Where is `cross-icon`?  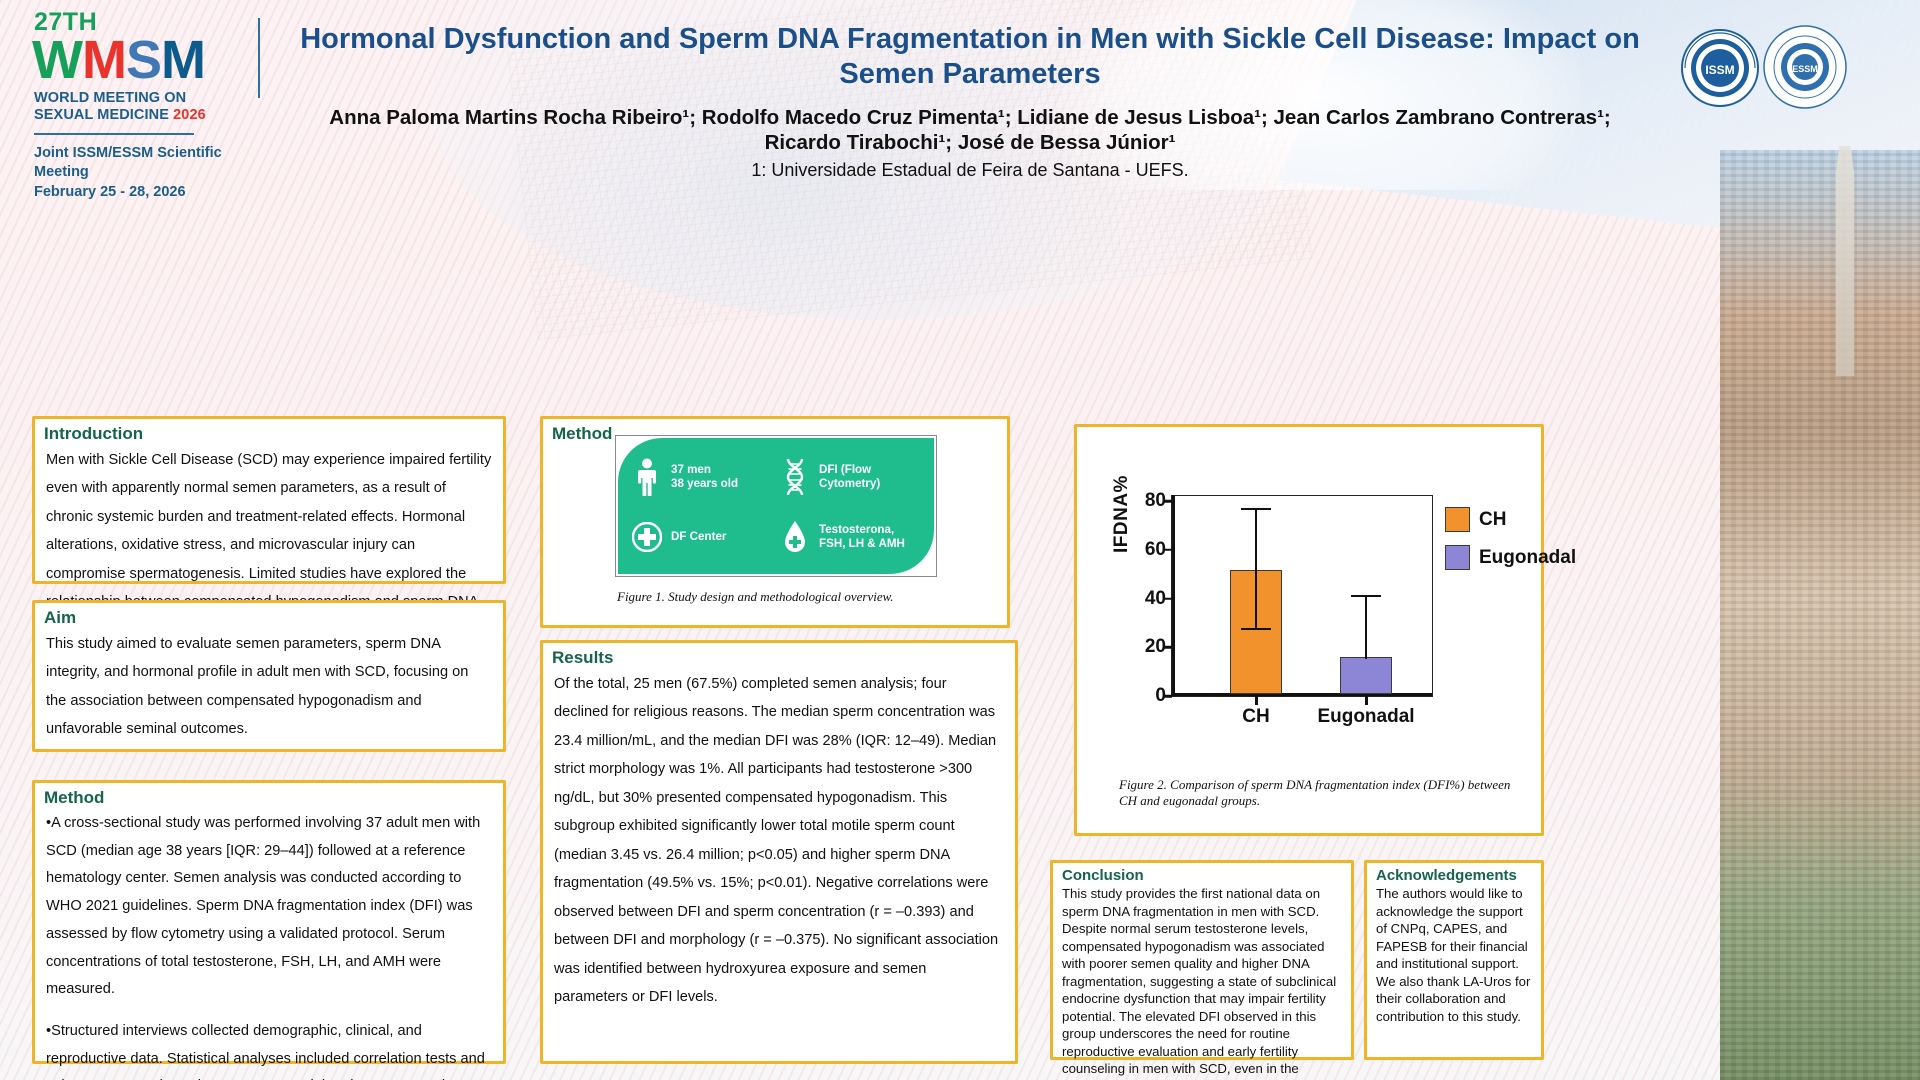
cross-icon is located at coordinates (647, 537).